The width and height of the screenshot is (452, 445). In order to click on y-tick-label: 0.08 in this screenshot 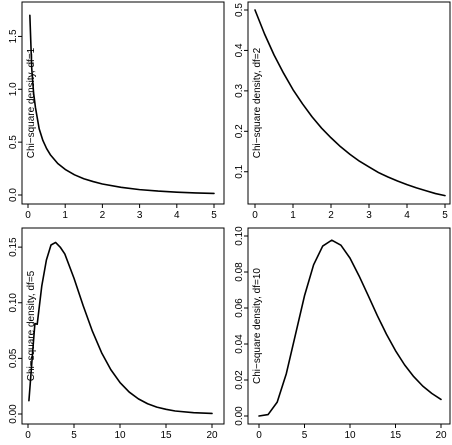, I will do `click(239, 272)`.